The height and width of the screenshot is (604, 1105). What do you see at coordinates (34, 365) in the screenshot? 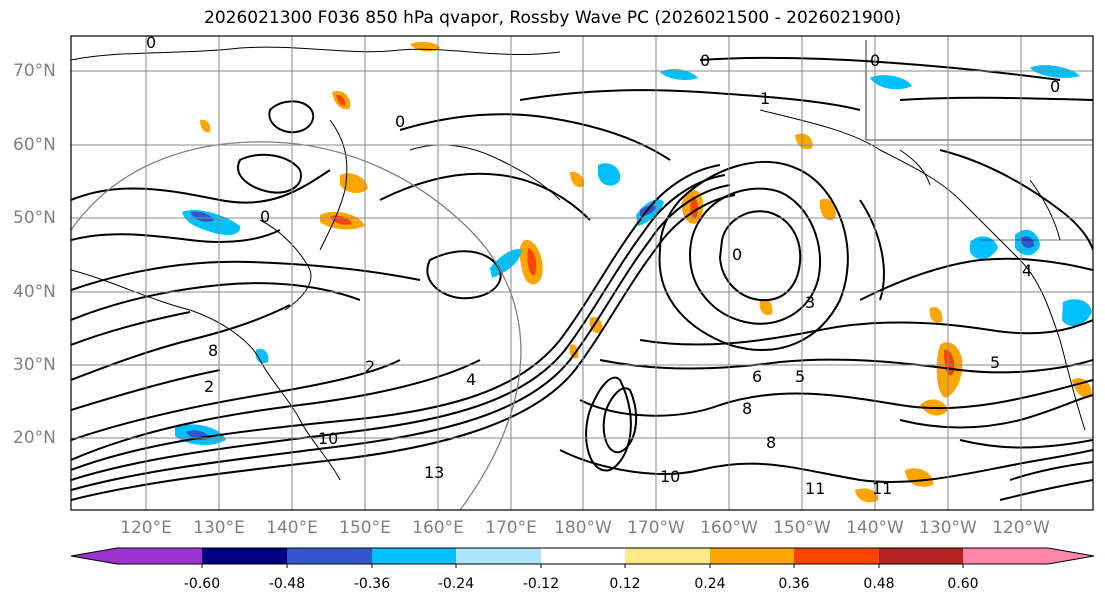
I see `lat-label: 30°N` at bounding box center [34, 365].